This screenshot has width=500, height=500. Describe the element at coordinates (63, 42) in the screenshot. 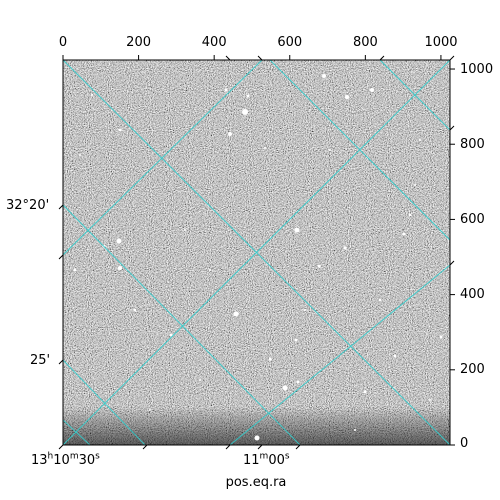

I see `top-tick-label: 0` at that location.